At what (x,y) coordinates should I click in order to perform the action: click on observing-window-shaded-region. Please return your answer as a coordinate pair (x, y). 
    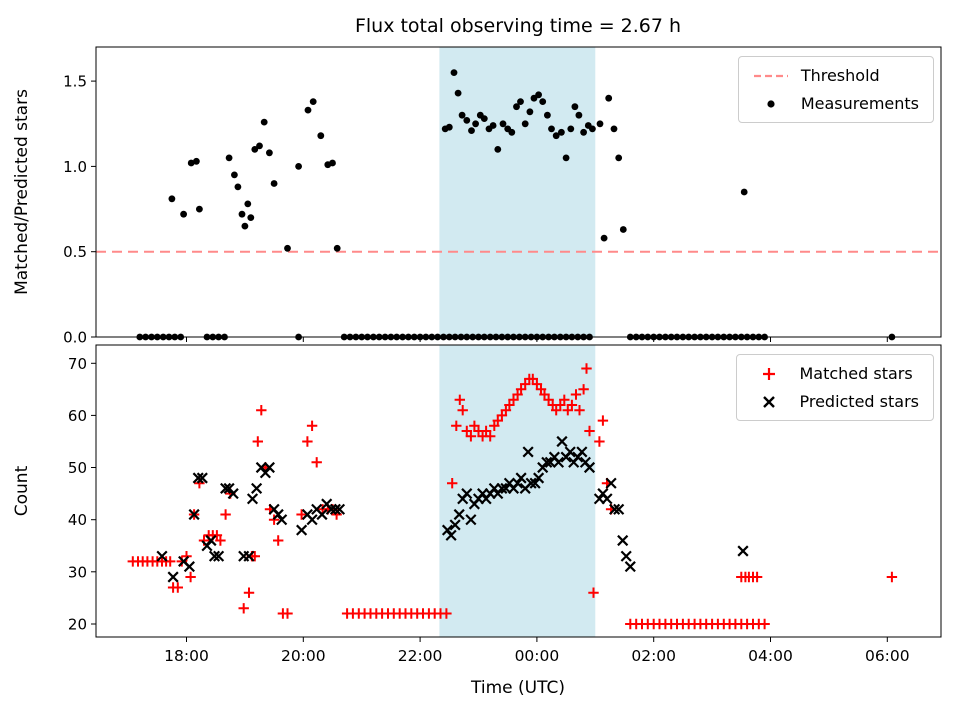
    Looking at the image, I should click on (517, 192).